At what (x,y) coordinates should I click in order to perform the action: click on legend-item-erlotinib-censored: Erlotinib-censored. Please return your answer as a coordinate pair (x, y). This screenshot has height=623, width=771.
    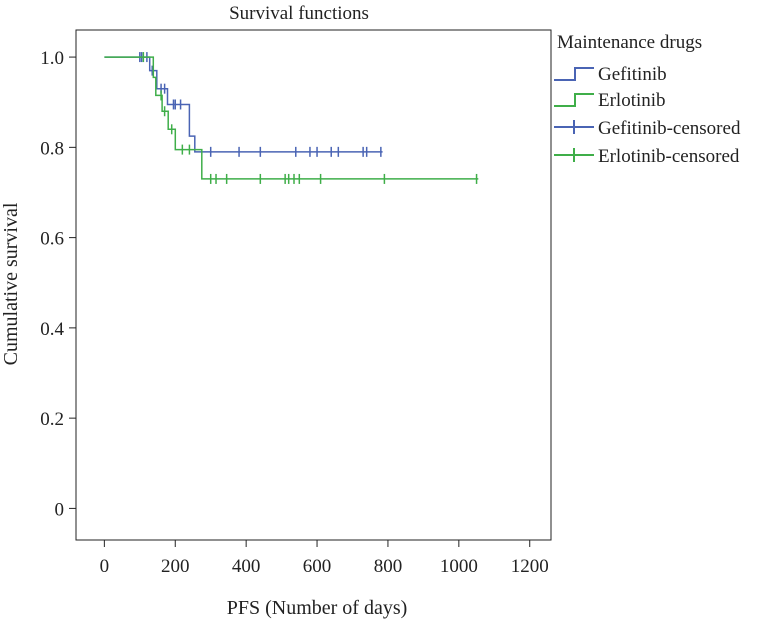
    Looking at the image, I should click on (647, 156).